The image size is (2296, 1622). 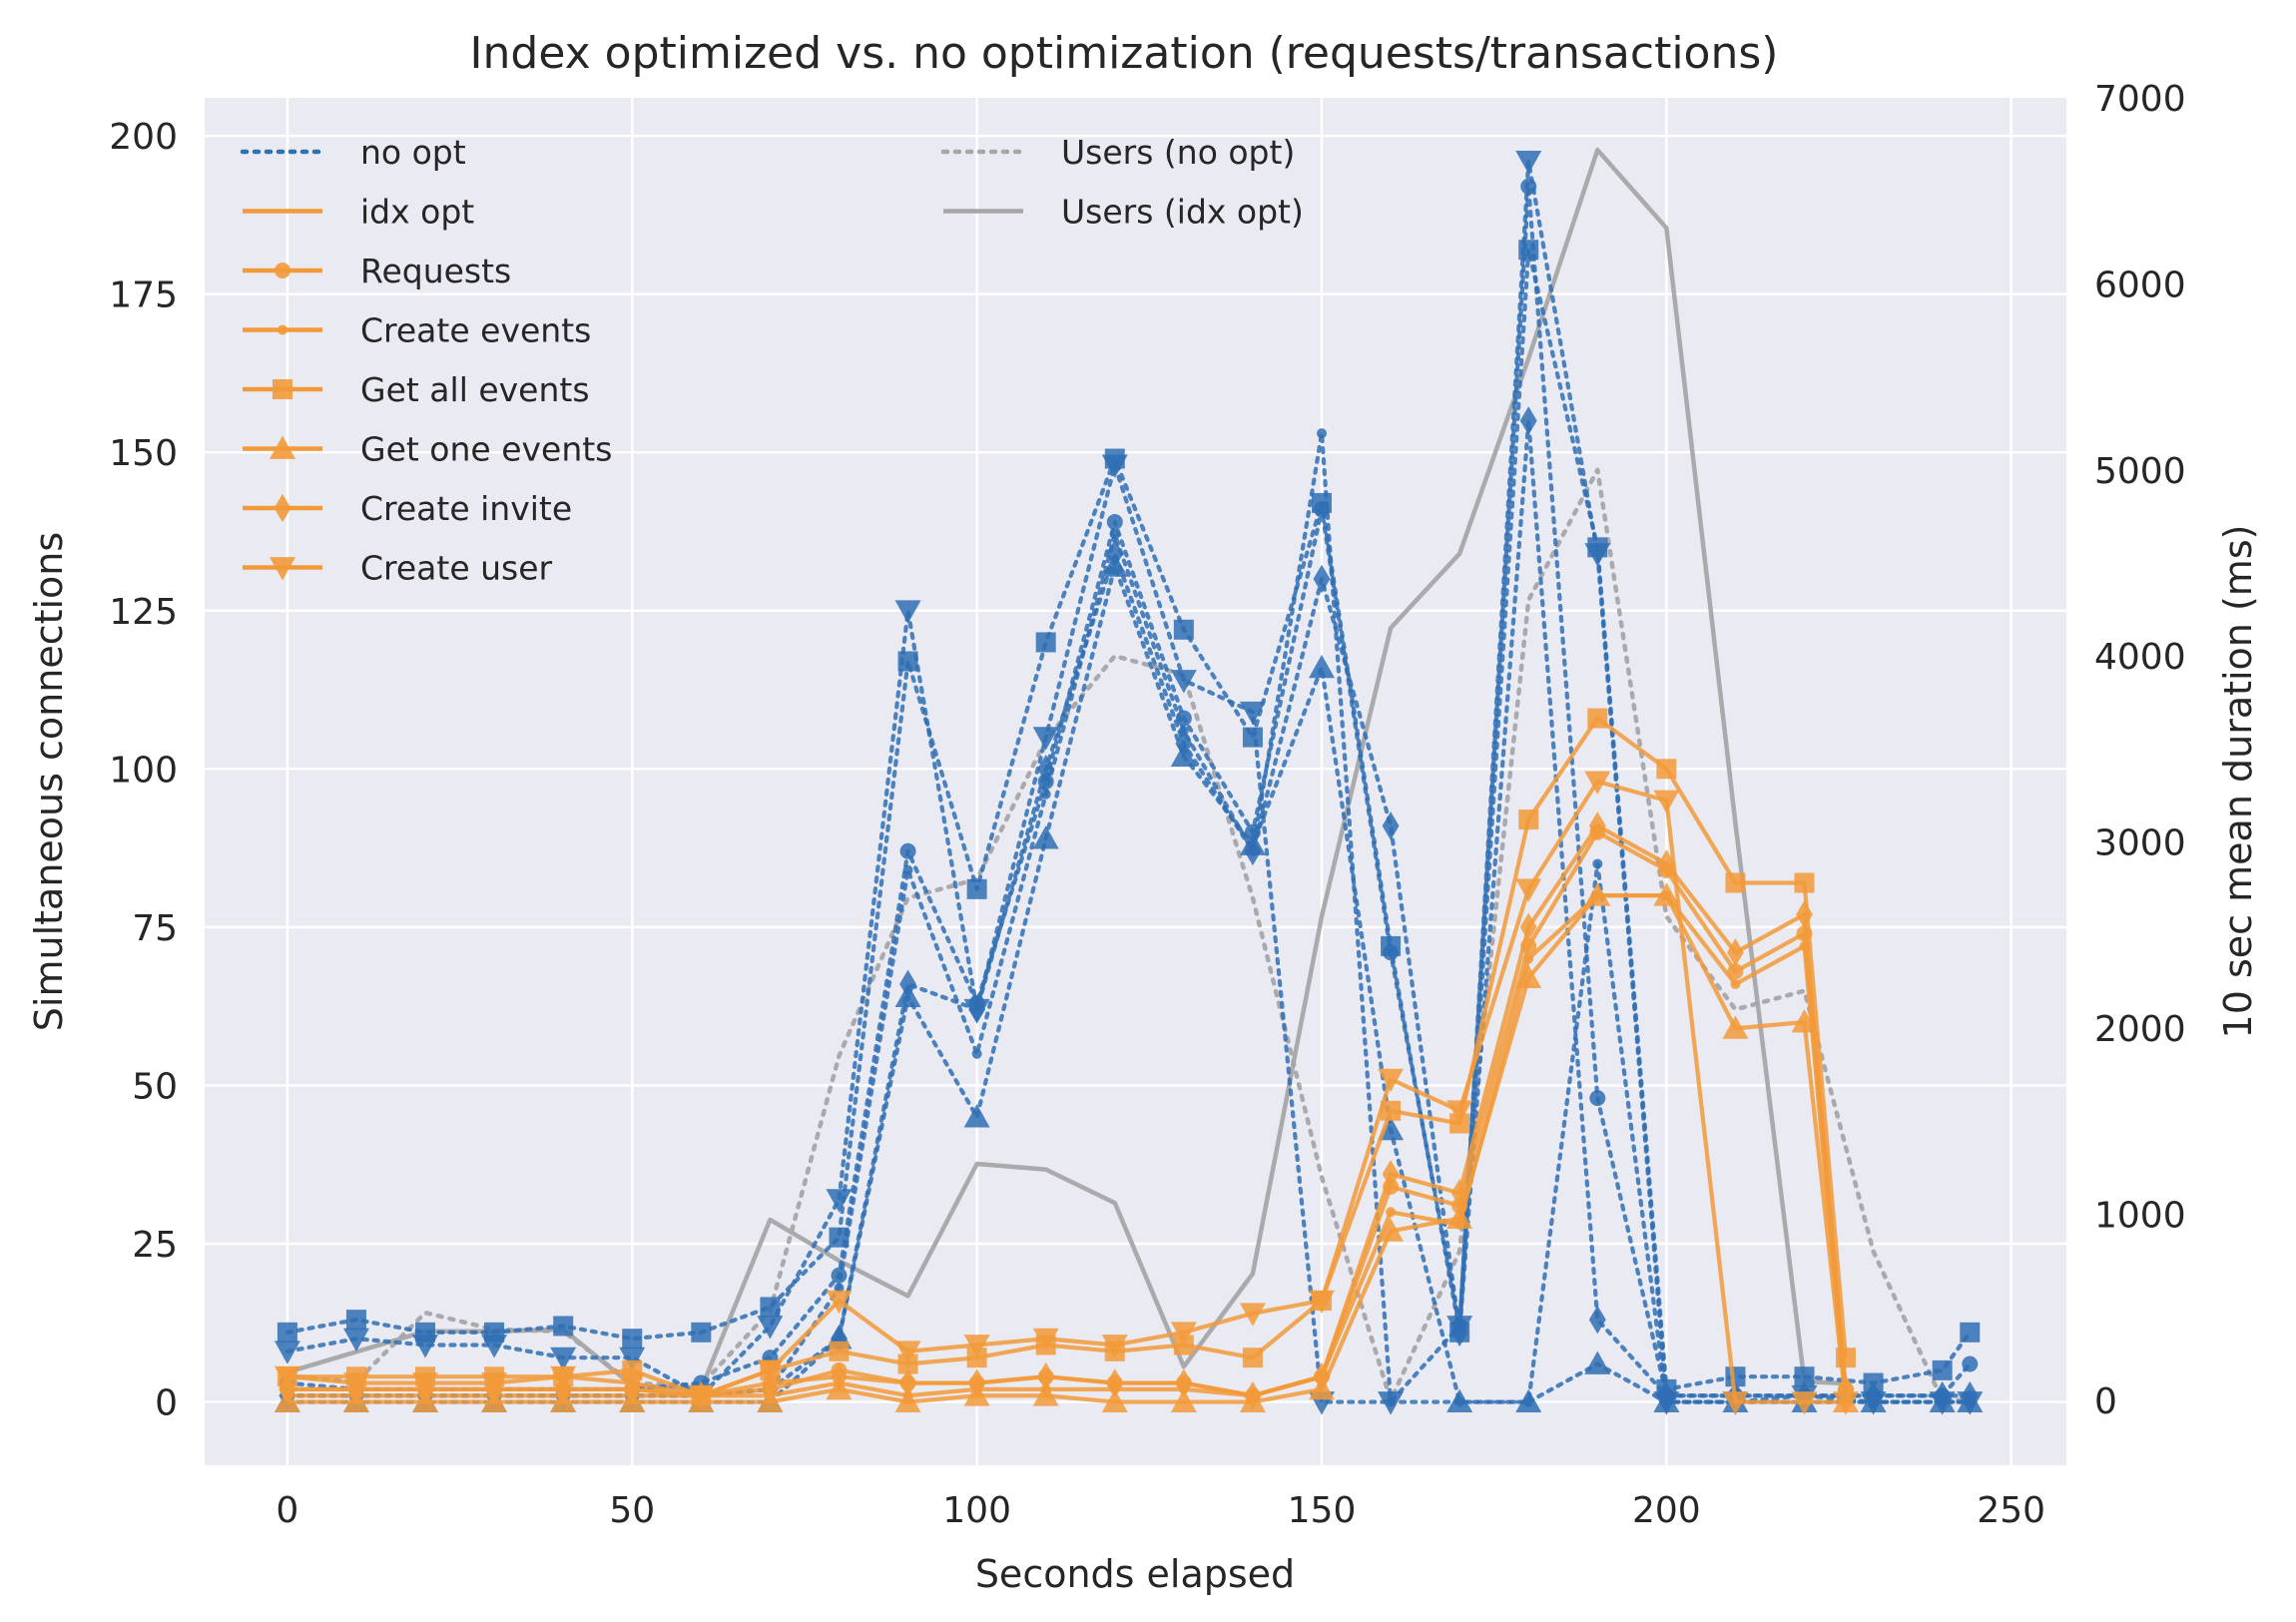 I want to click on legend-label: Requests, so click(x=436, y=271).